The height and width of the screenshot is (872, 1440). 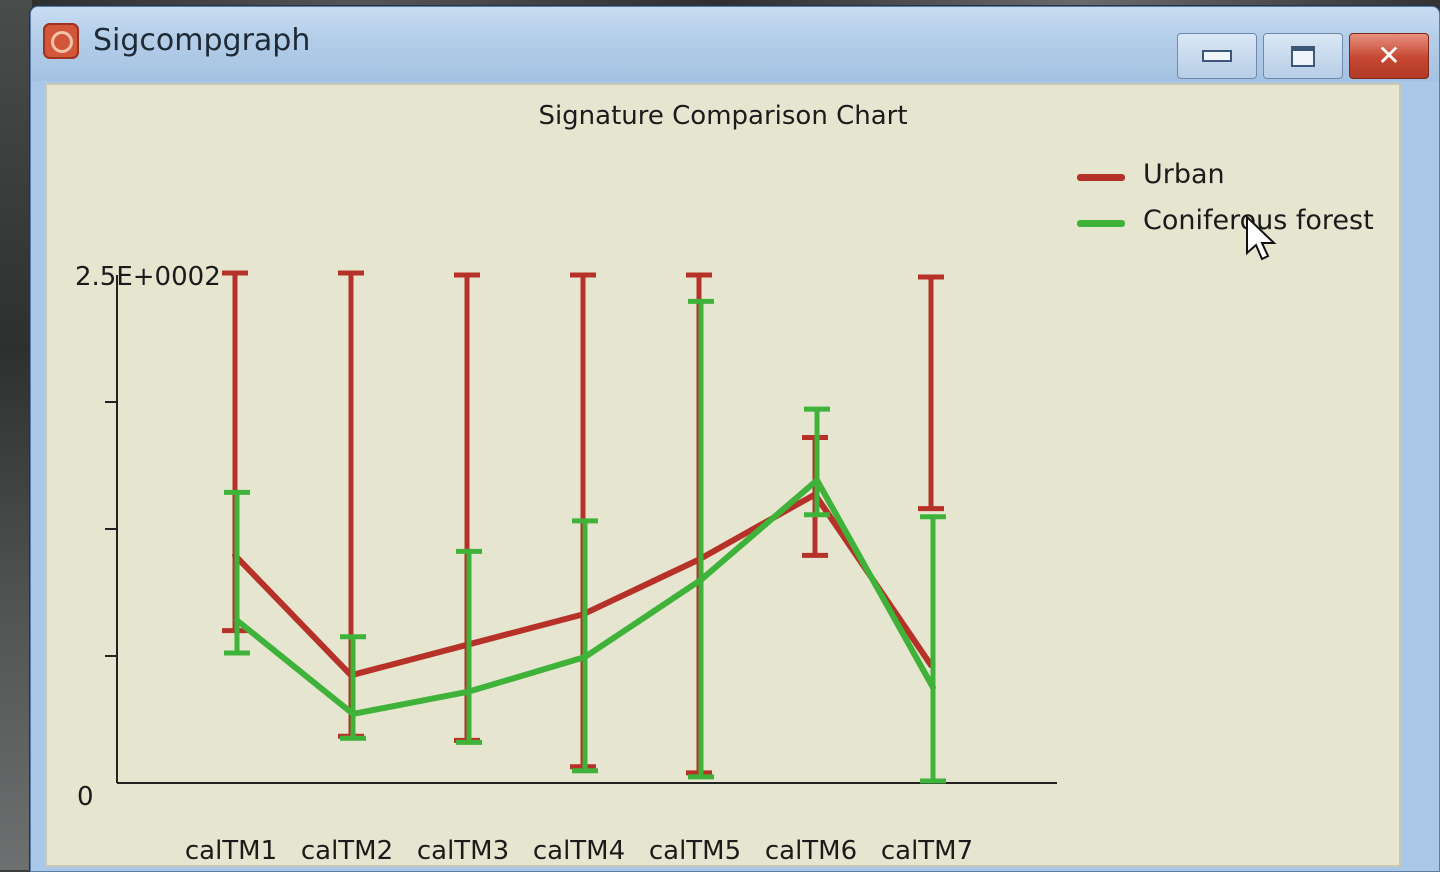 I want to click on mouse-pointer-icon, so click(x=1261, y=238).